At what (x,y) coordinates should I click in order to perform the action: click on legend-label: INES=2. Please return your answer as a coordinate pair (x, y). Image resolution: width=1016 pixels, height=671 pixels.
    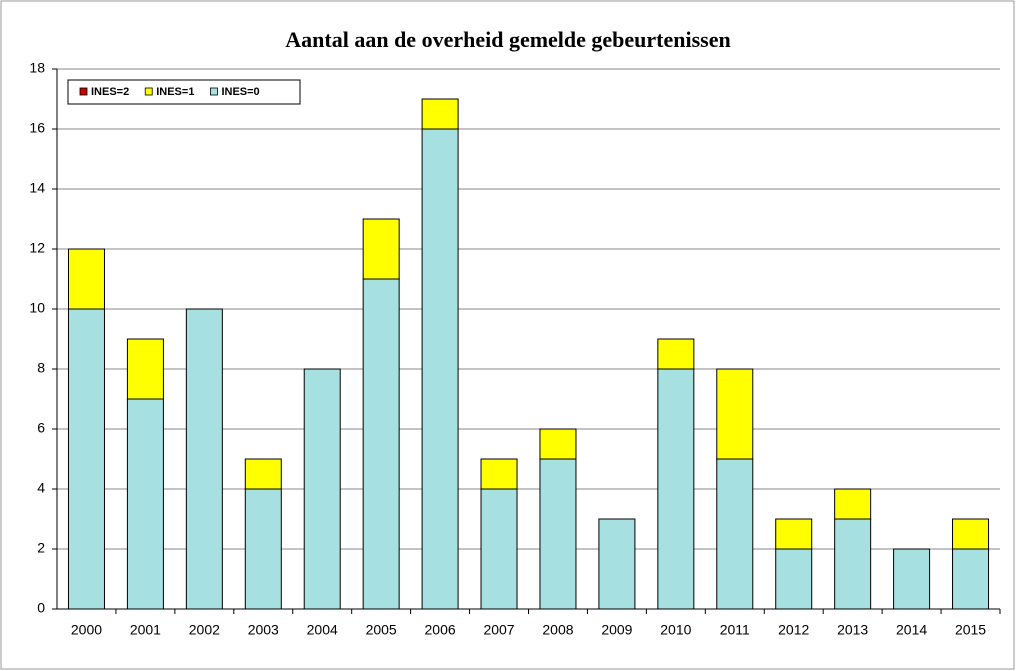
    Looking at the image, I should click on (110, 92).